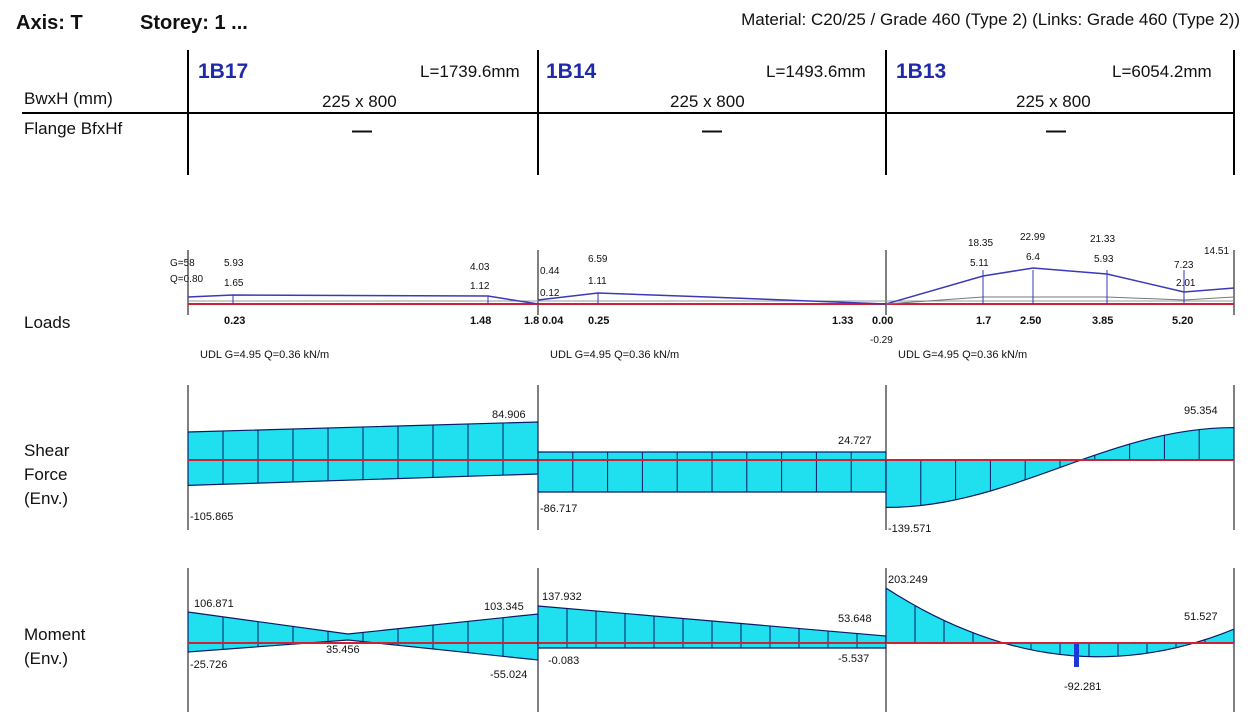  I want to click on load-neg-label: -0.29, so click(881, 340).